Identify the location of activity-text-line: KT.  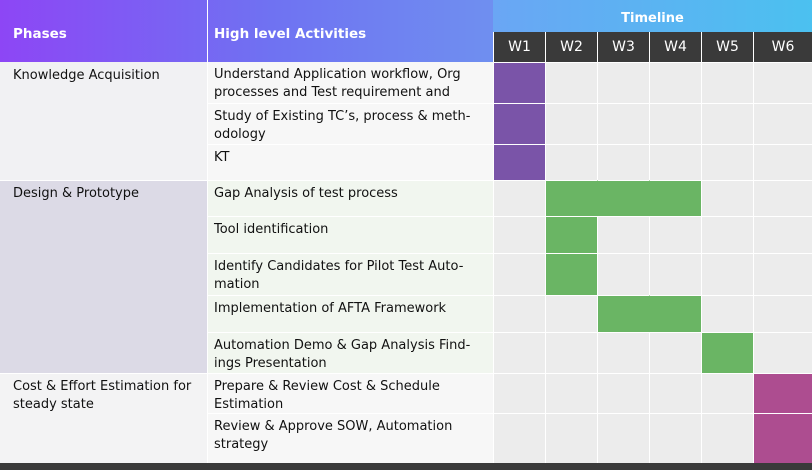
(222, 157).